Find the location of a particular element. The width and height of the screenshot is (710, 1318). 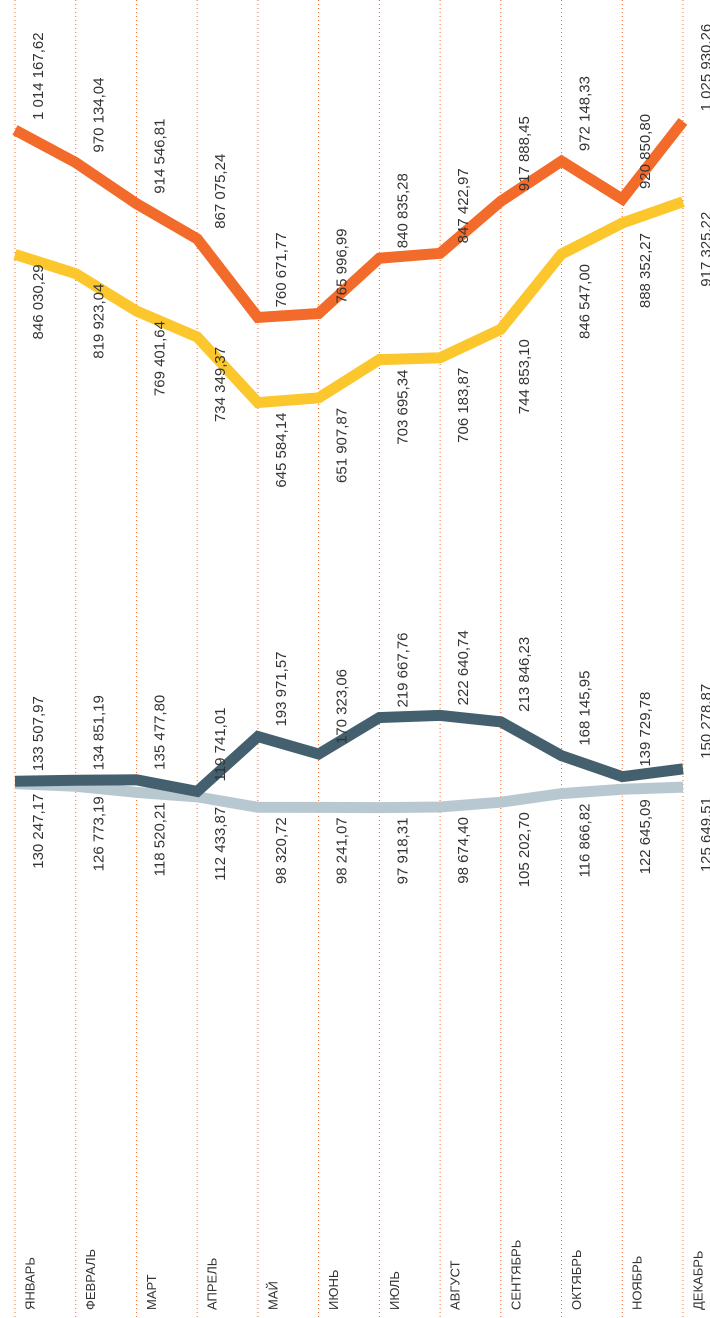

data-label: 150 278,87 is located at coordinates (704, 721).